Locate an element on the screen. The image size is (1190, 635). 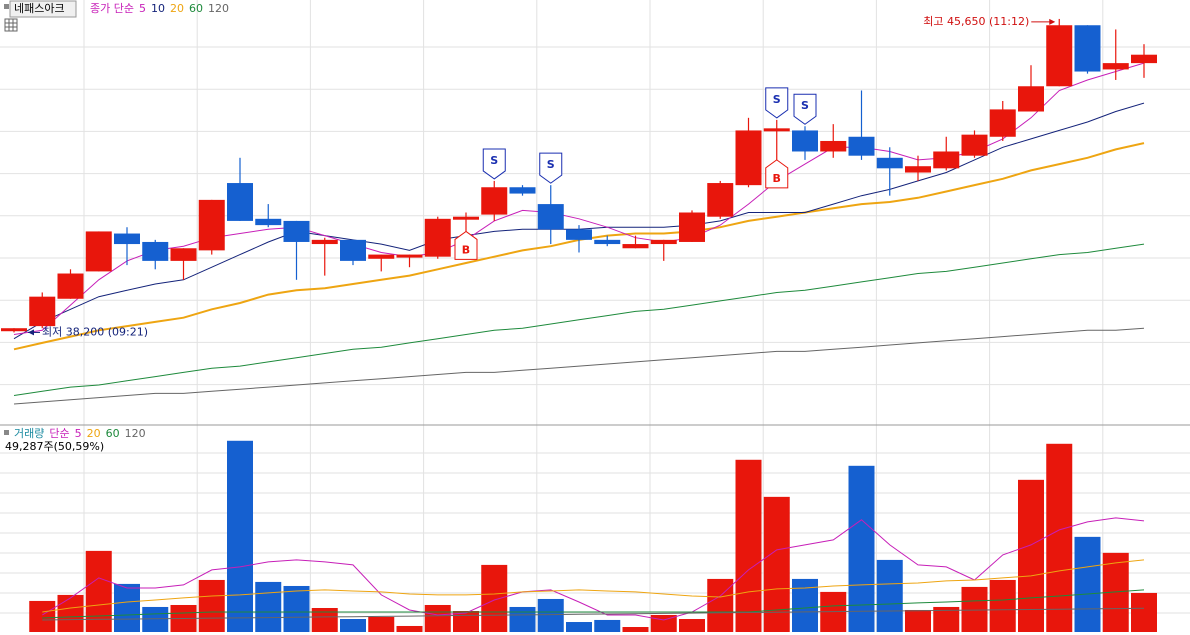
legend-label: 단순 is located at coordinates (59, 433).